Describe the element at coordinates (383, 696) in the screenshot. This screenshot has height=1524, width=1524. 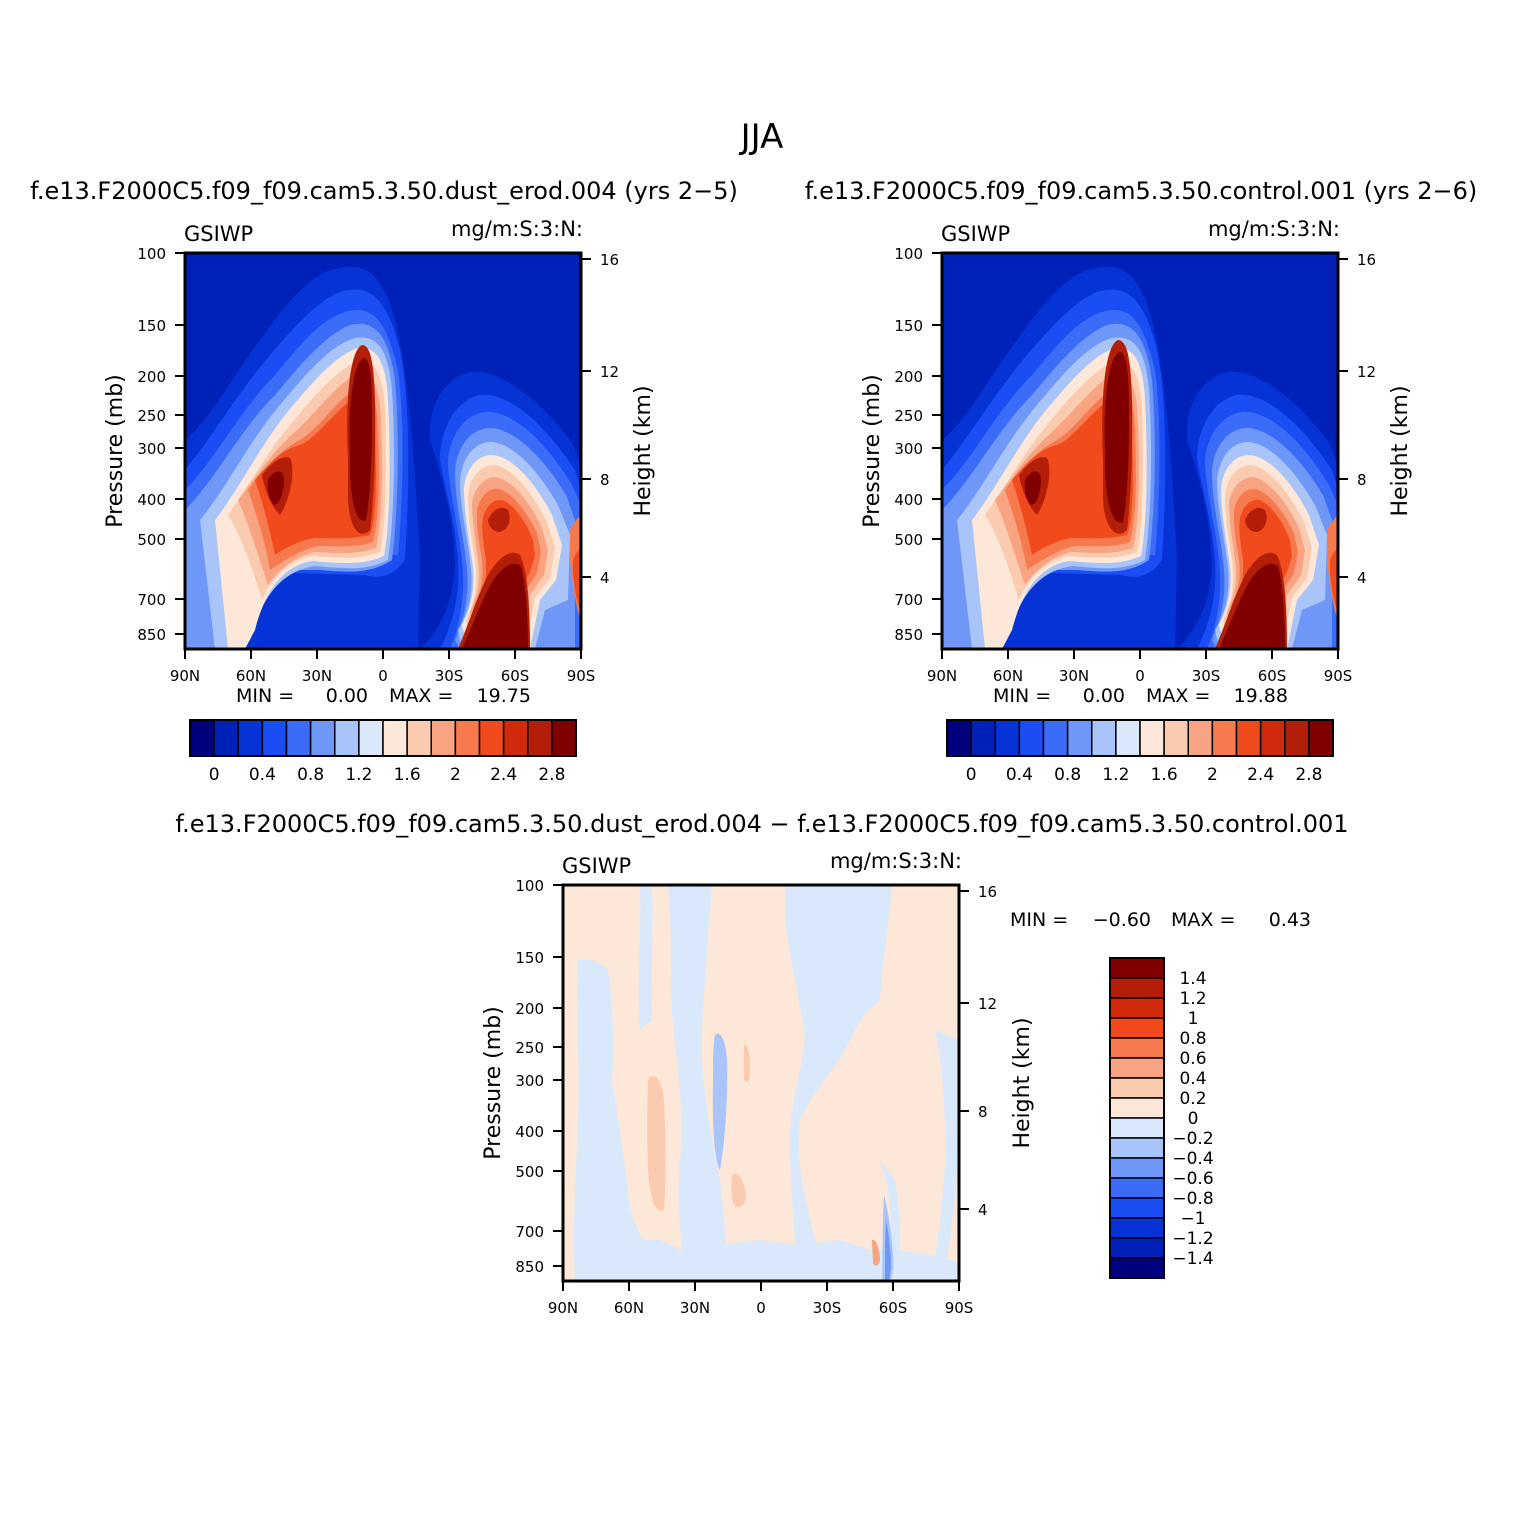
I see `min-max-readout: MIN = 0.00 MAX = 19.75` at that location.